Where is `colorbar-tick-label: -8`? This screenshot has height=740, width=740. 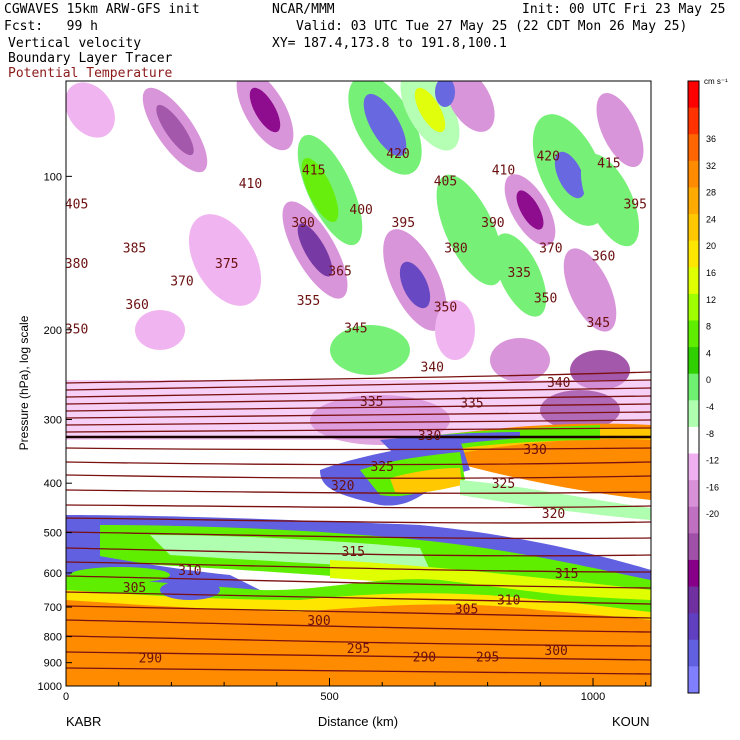
colorbar-tick-label: -8 is located at coordinates (710, 434).